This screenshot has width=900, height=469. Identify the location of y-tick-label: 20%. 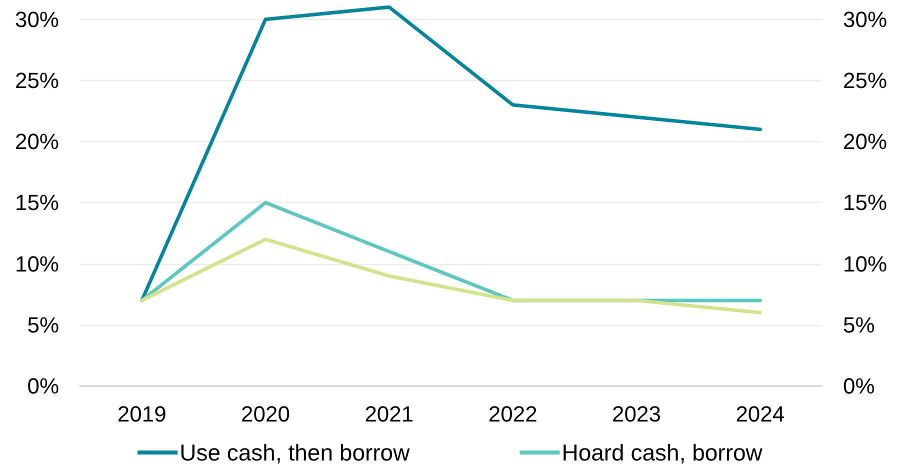
(36, 141).